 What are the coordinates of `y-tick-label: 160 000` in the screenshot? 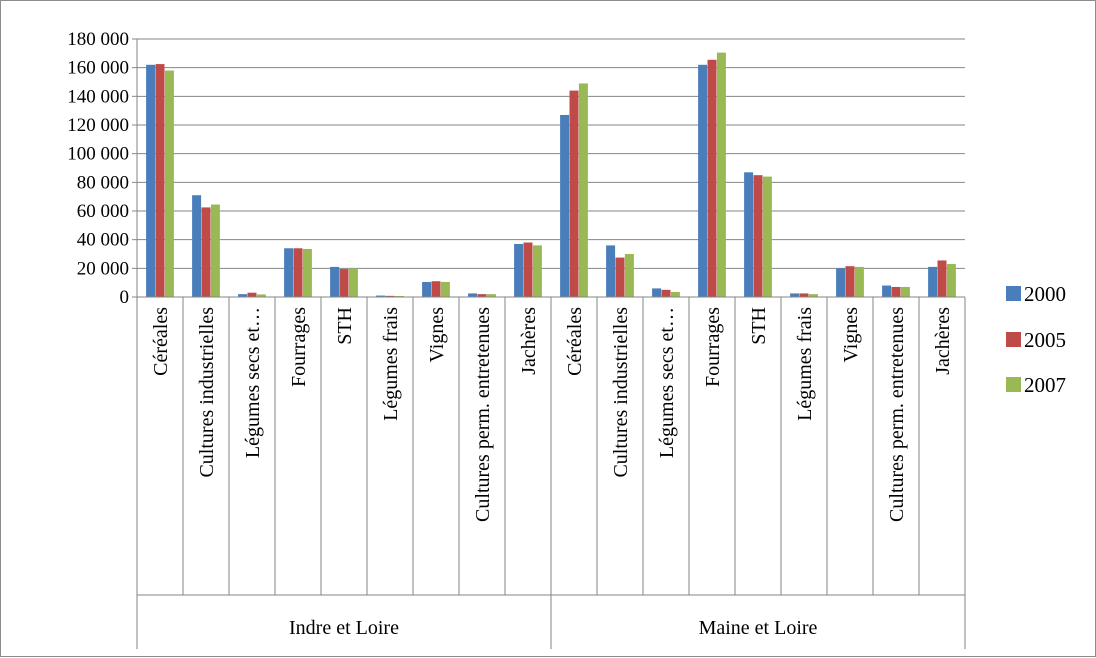 It's located at (98, 68).